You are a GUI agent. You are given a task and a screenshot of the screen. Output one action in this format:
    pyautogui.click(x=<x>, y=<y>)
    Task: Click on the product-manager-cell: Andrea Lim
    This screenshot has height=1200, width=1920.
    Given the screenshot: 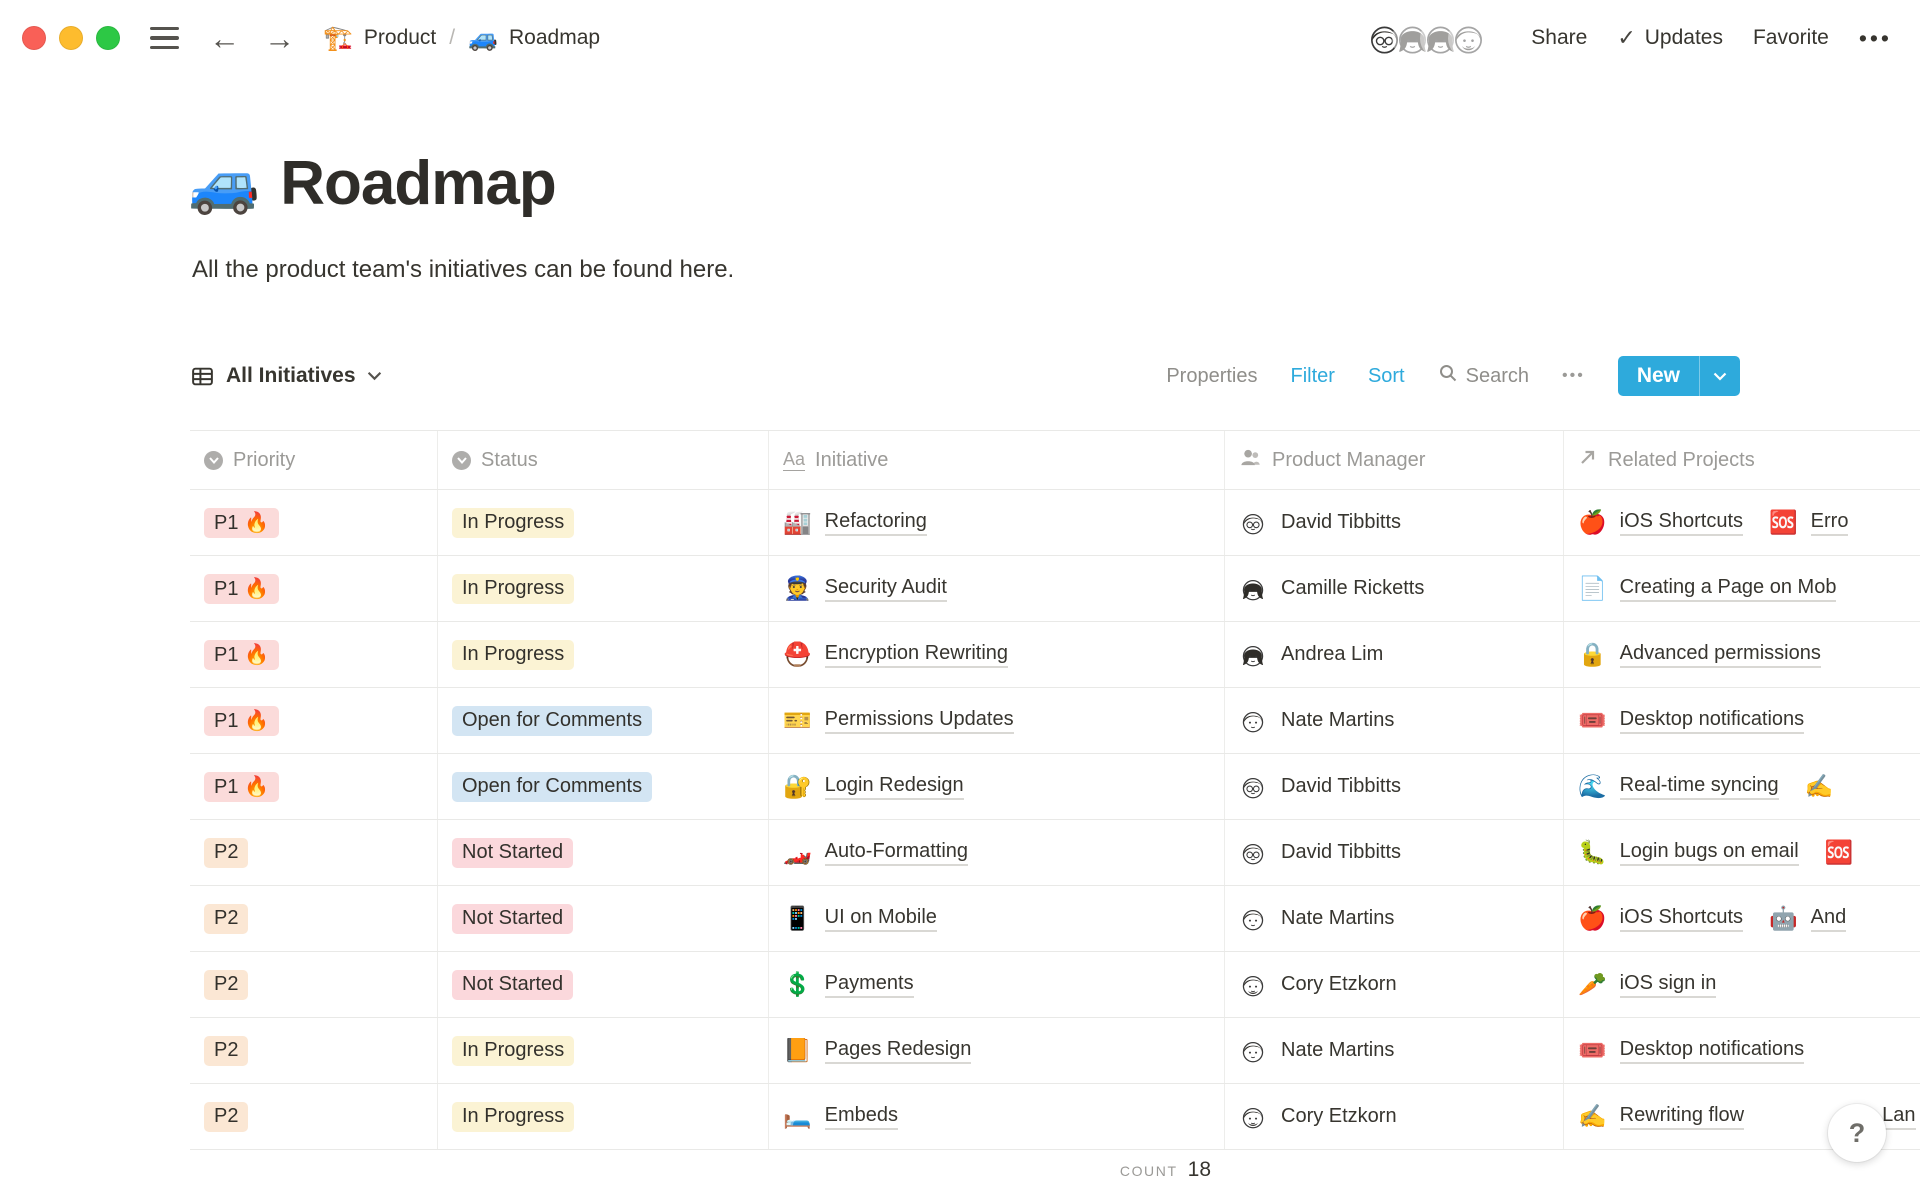 What is the action you would take?
    pyautogui.click(x=1394, y=654)
    